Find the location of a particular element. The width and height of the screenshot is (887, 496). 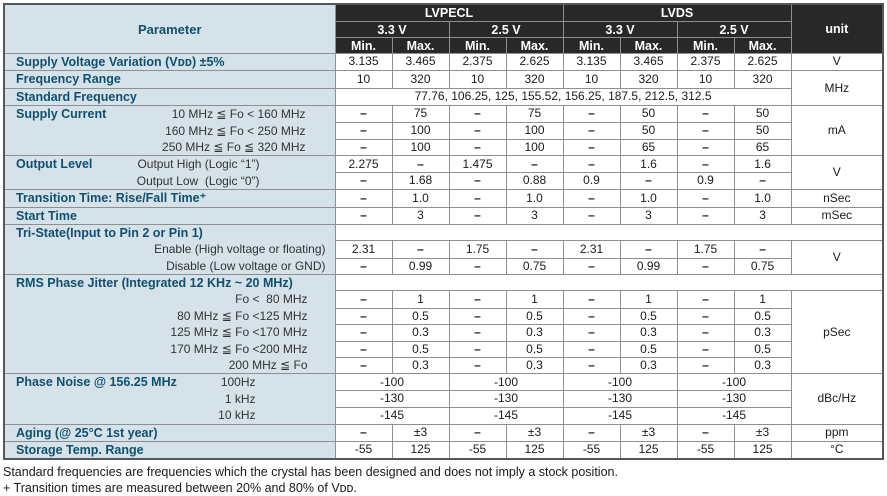

table-row: –100–100–50–50 is located at coordinates (443, 130).